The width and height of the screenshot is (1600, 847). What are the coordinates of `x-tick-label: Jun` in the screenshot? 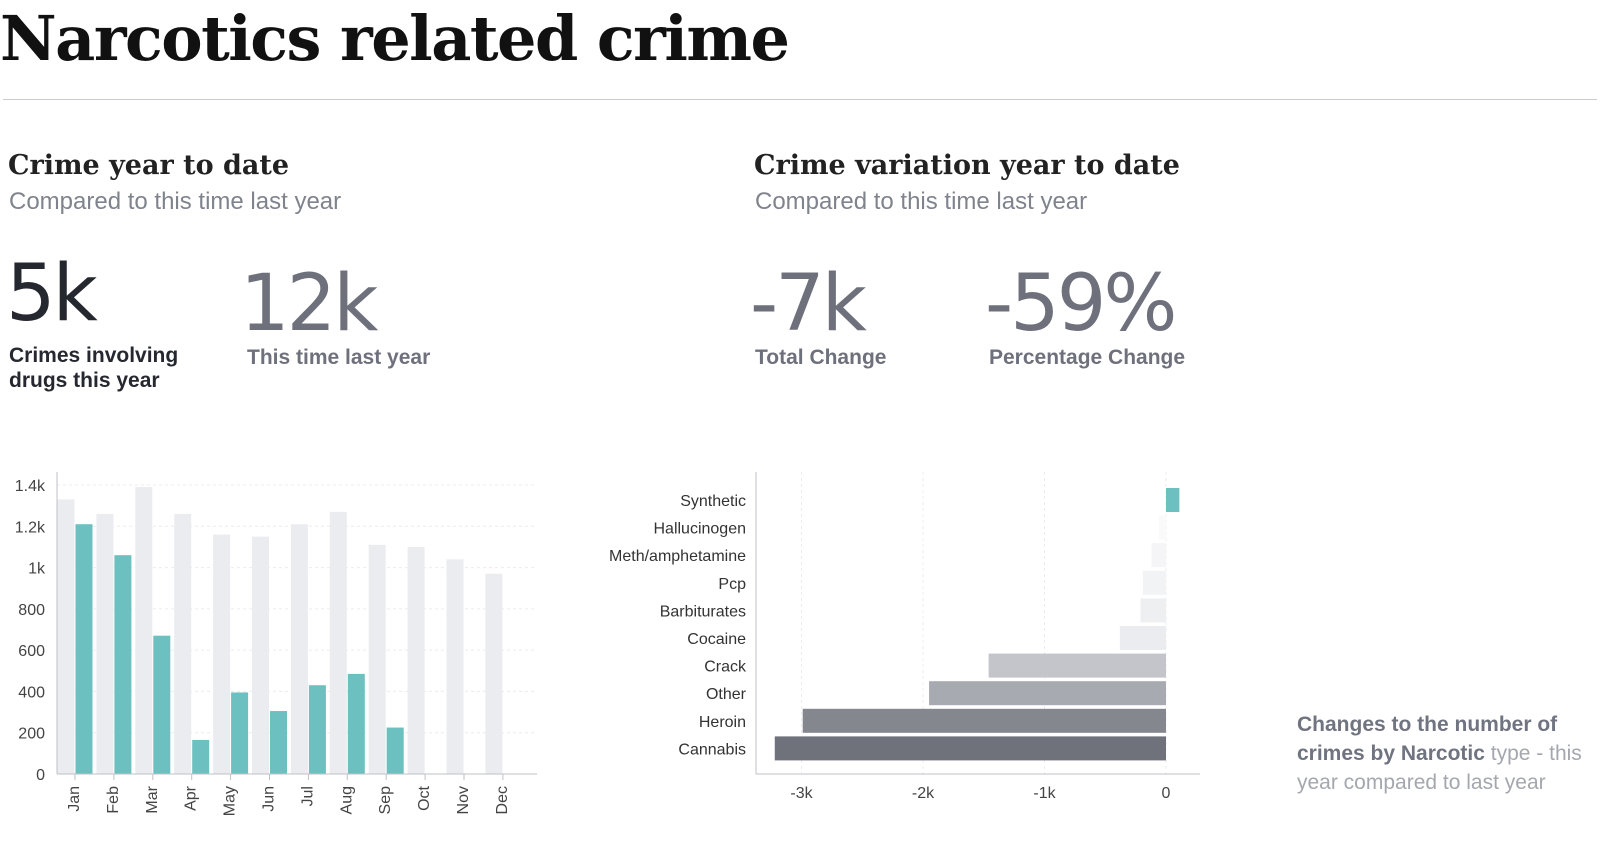 It's located at (269, 799).